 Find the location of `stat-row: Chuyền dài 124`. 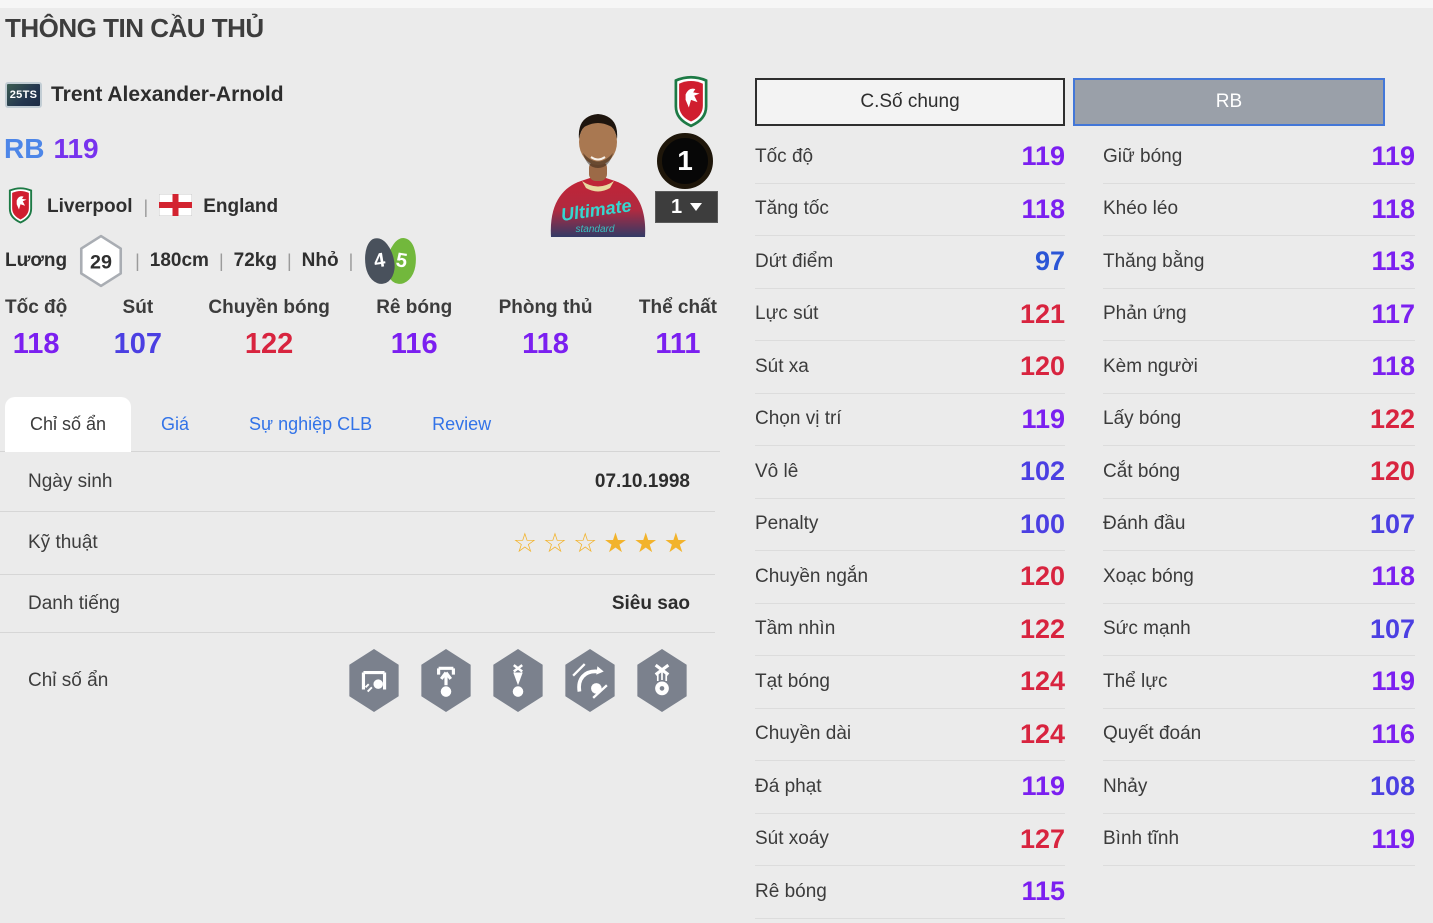

stat-row: Chuyền dài 124 is located at coordinates (910, 735).